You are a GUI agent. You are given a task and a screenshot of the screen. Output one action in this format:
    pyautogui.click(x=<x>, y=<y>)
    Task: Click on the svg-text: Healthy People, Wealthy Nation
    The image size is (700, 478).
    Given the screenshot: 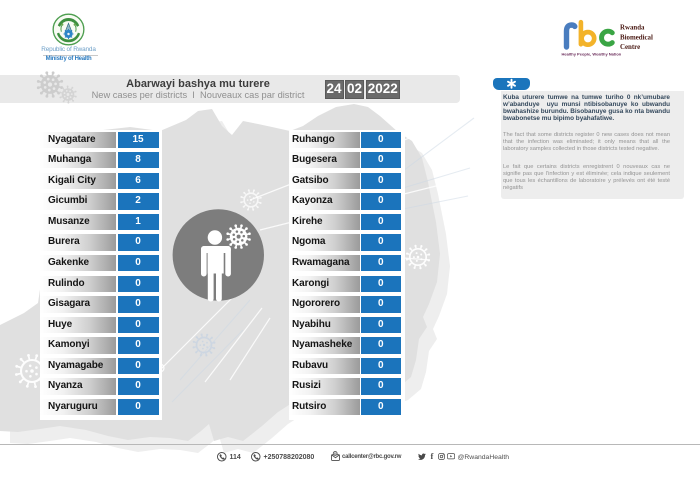 What is the action you would take?
    pyautogui.click(x=592, y=54)
    